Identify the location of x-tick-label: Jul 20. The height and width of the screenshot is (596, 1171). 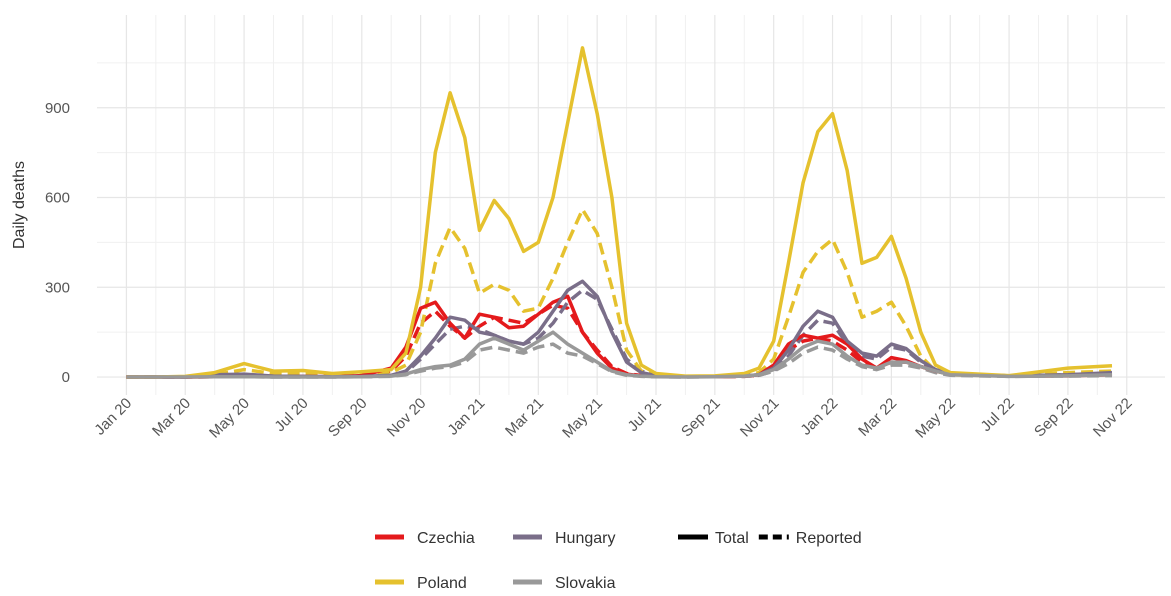
(291, 415).